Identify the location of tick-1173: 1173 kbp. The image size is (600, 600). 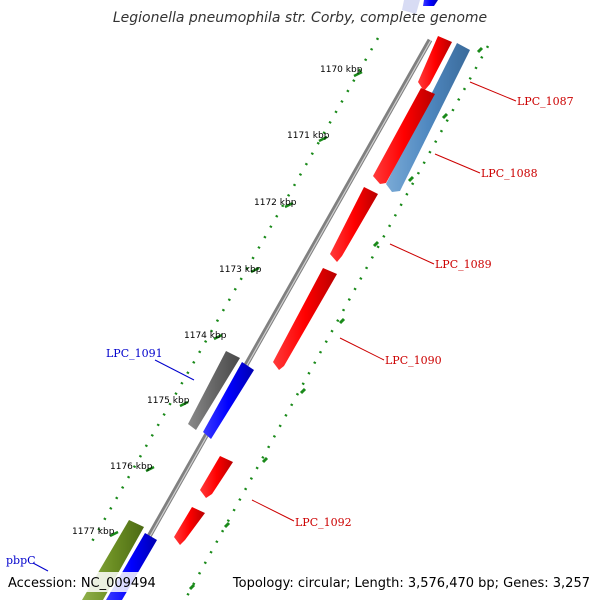
(240, 270).